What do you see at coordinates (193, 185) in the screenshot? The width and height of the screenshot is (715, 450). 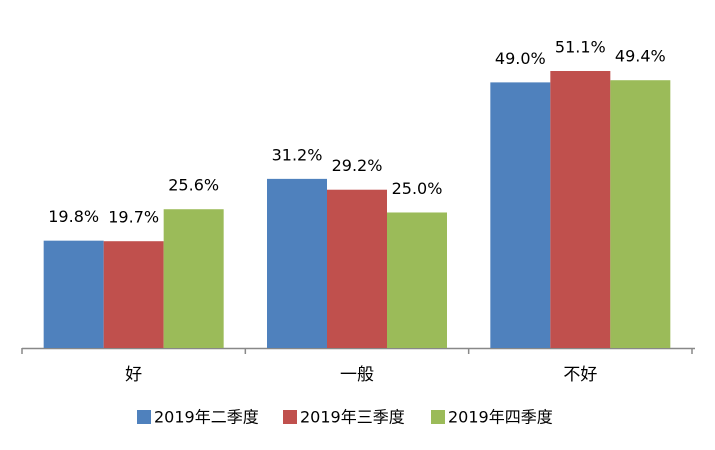 I see `value-label: 25.6%` at bounding box center [193, 185].